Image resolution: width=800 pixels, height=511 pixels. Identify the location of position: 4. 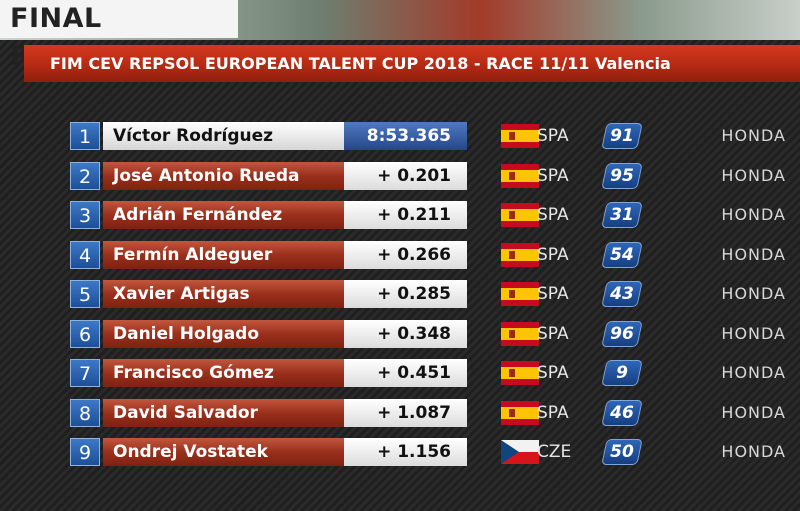
(85, 254).